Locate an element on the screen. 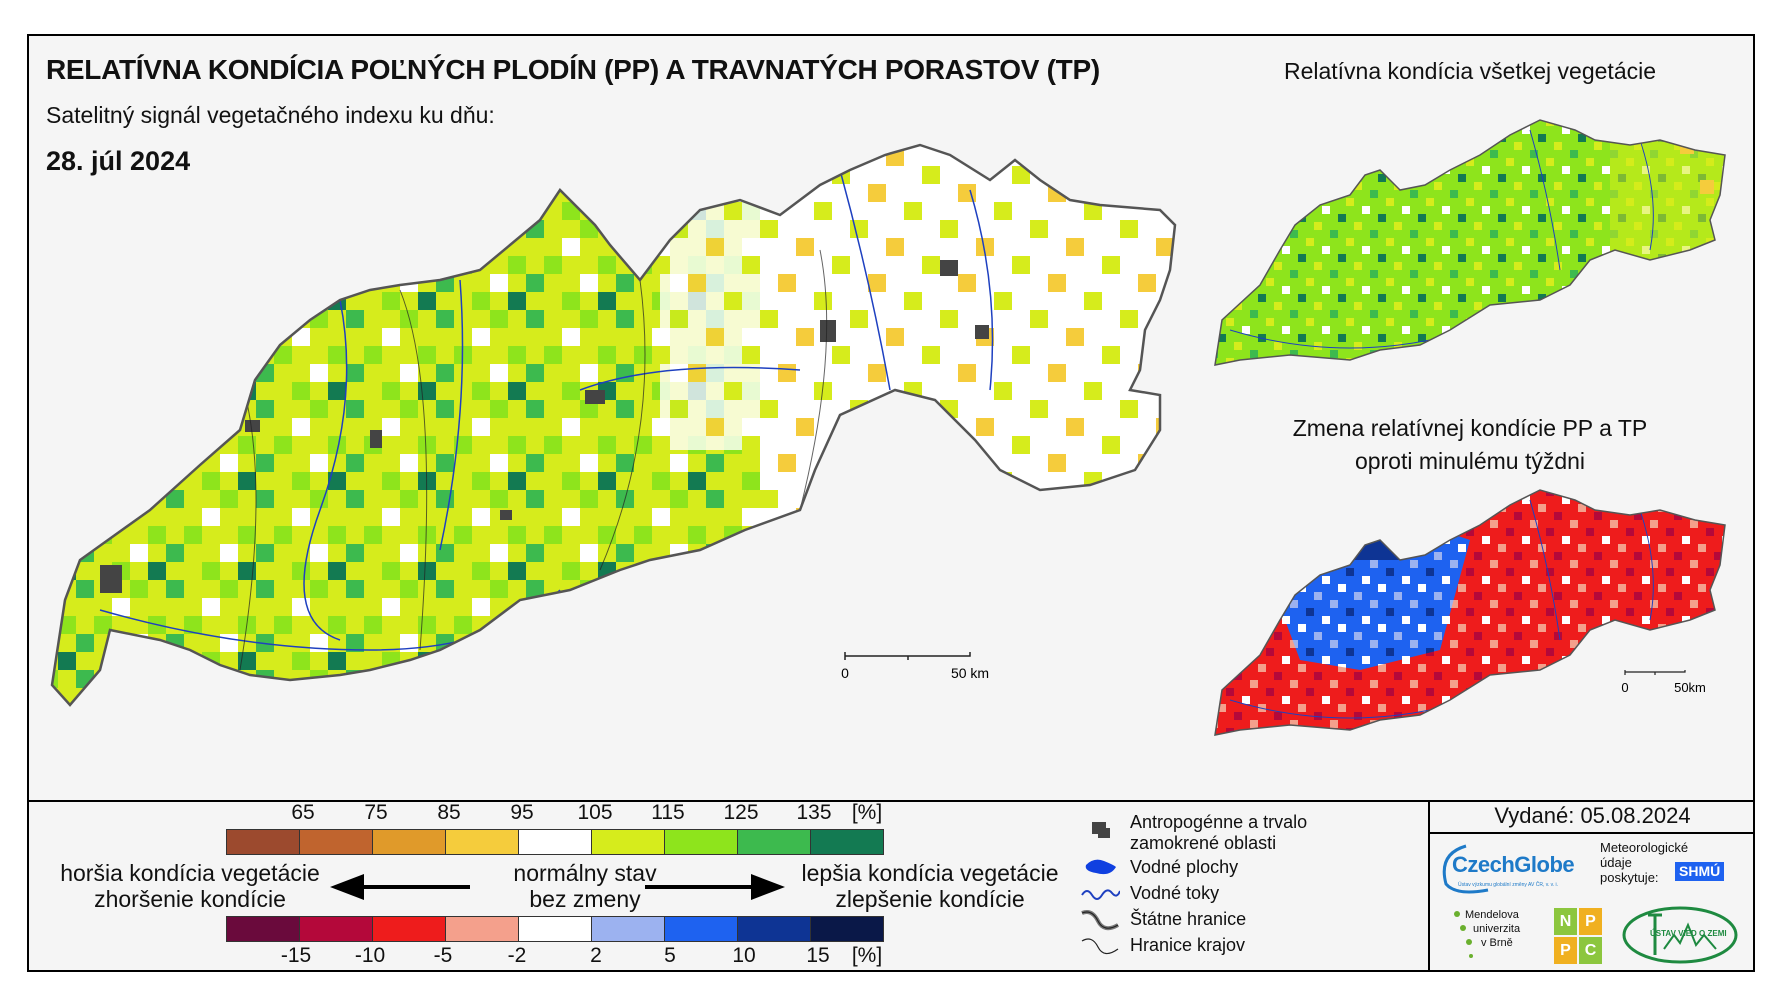 The image size is (1772, 1003). mendel-dots-icon is located at coordinates (1463, 934).